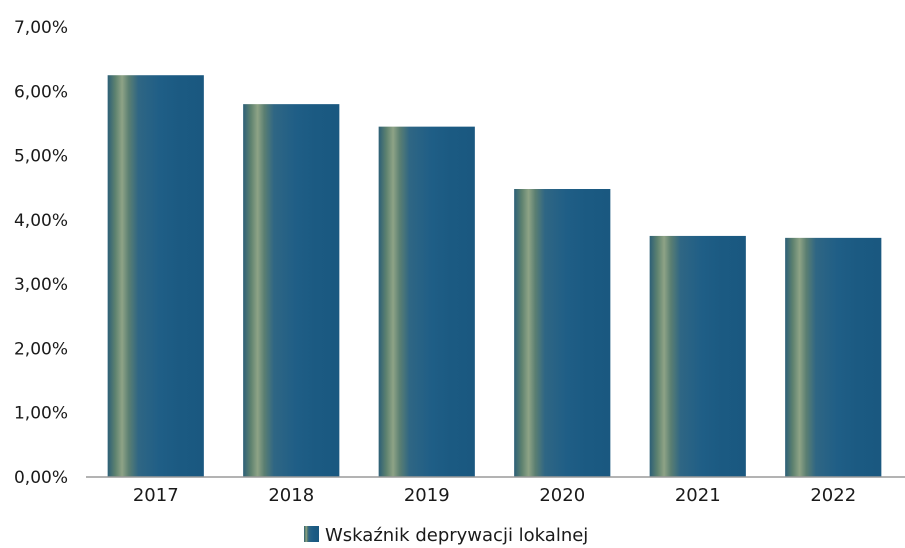 The image size is (905, 548). I want to click on legend-label: Wskaźnik deprywacji lokalnej, so click(456, 535).